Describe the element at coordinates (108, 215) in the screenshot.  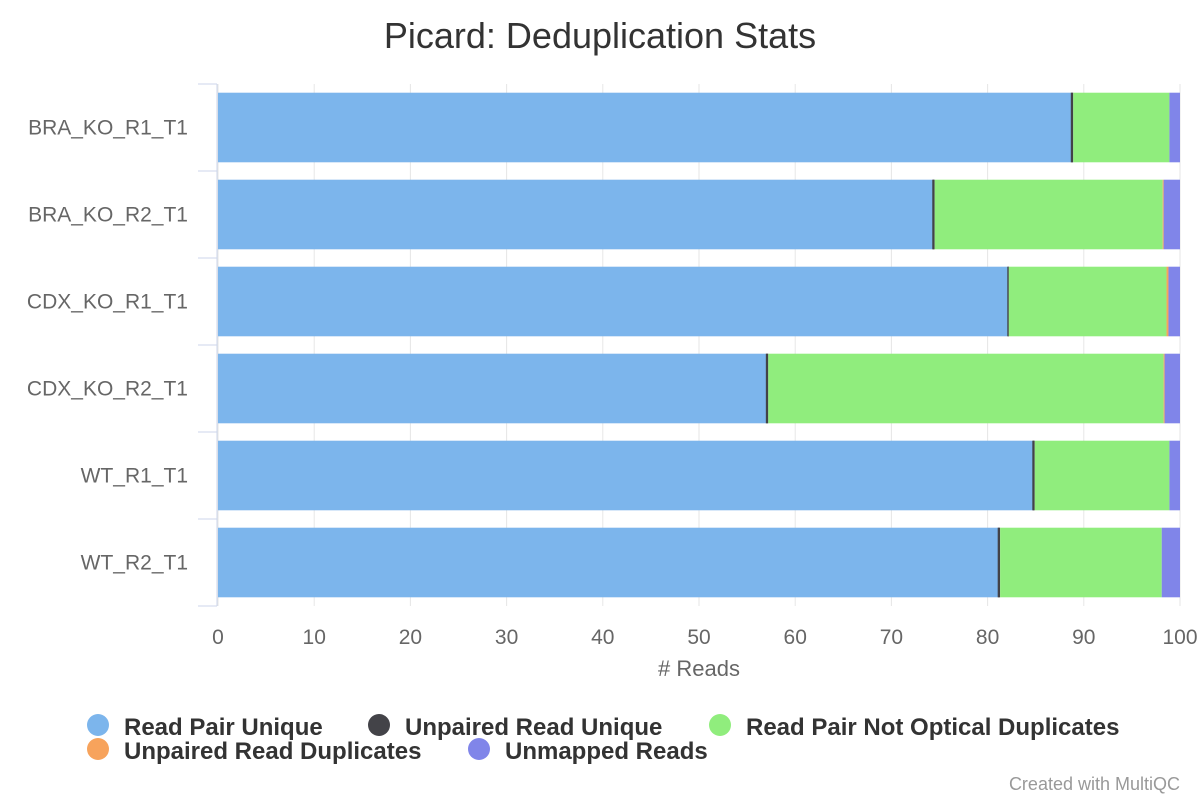
I see `category-label: BRA_KO_R2_T1` at that location.